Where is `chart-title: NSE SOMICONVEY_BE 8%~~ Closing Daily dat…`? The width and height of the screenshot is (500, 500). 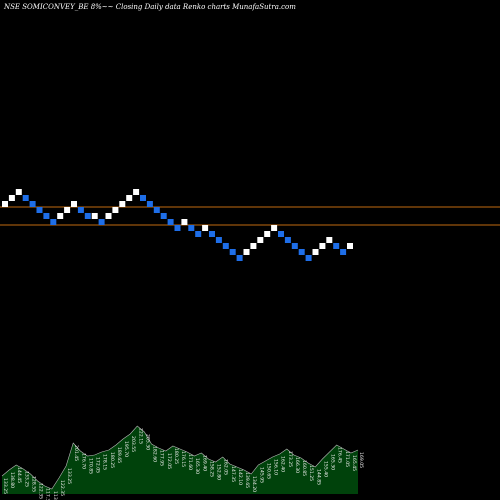 chart-title: NSE SOMICONVEY_BE 8%~~ Closing Daily dat… is located at coordinates (150, 7).